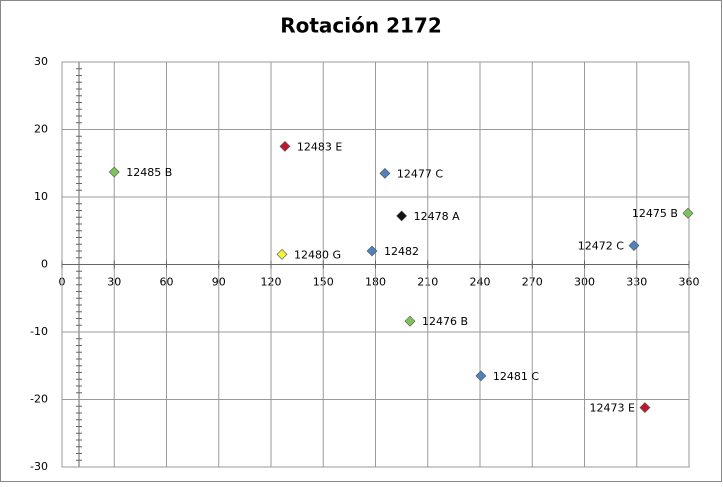  Describe the element at coordinates (39, 331) in the screenshot. I see `y-tick-label: -10` at that location.